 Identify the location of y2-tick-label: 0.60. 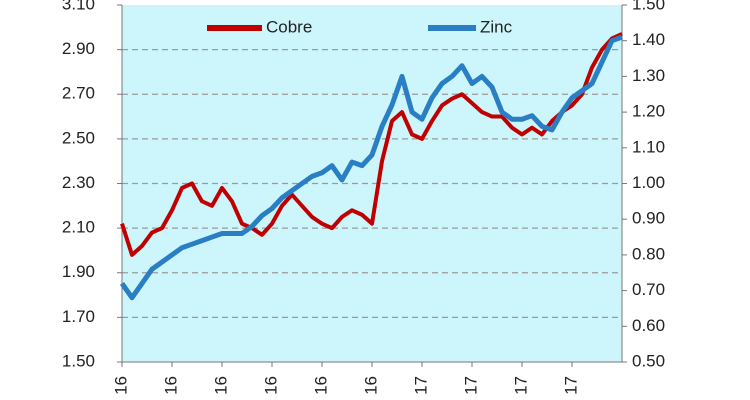
(648, 325).